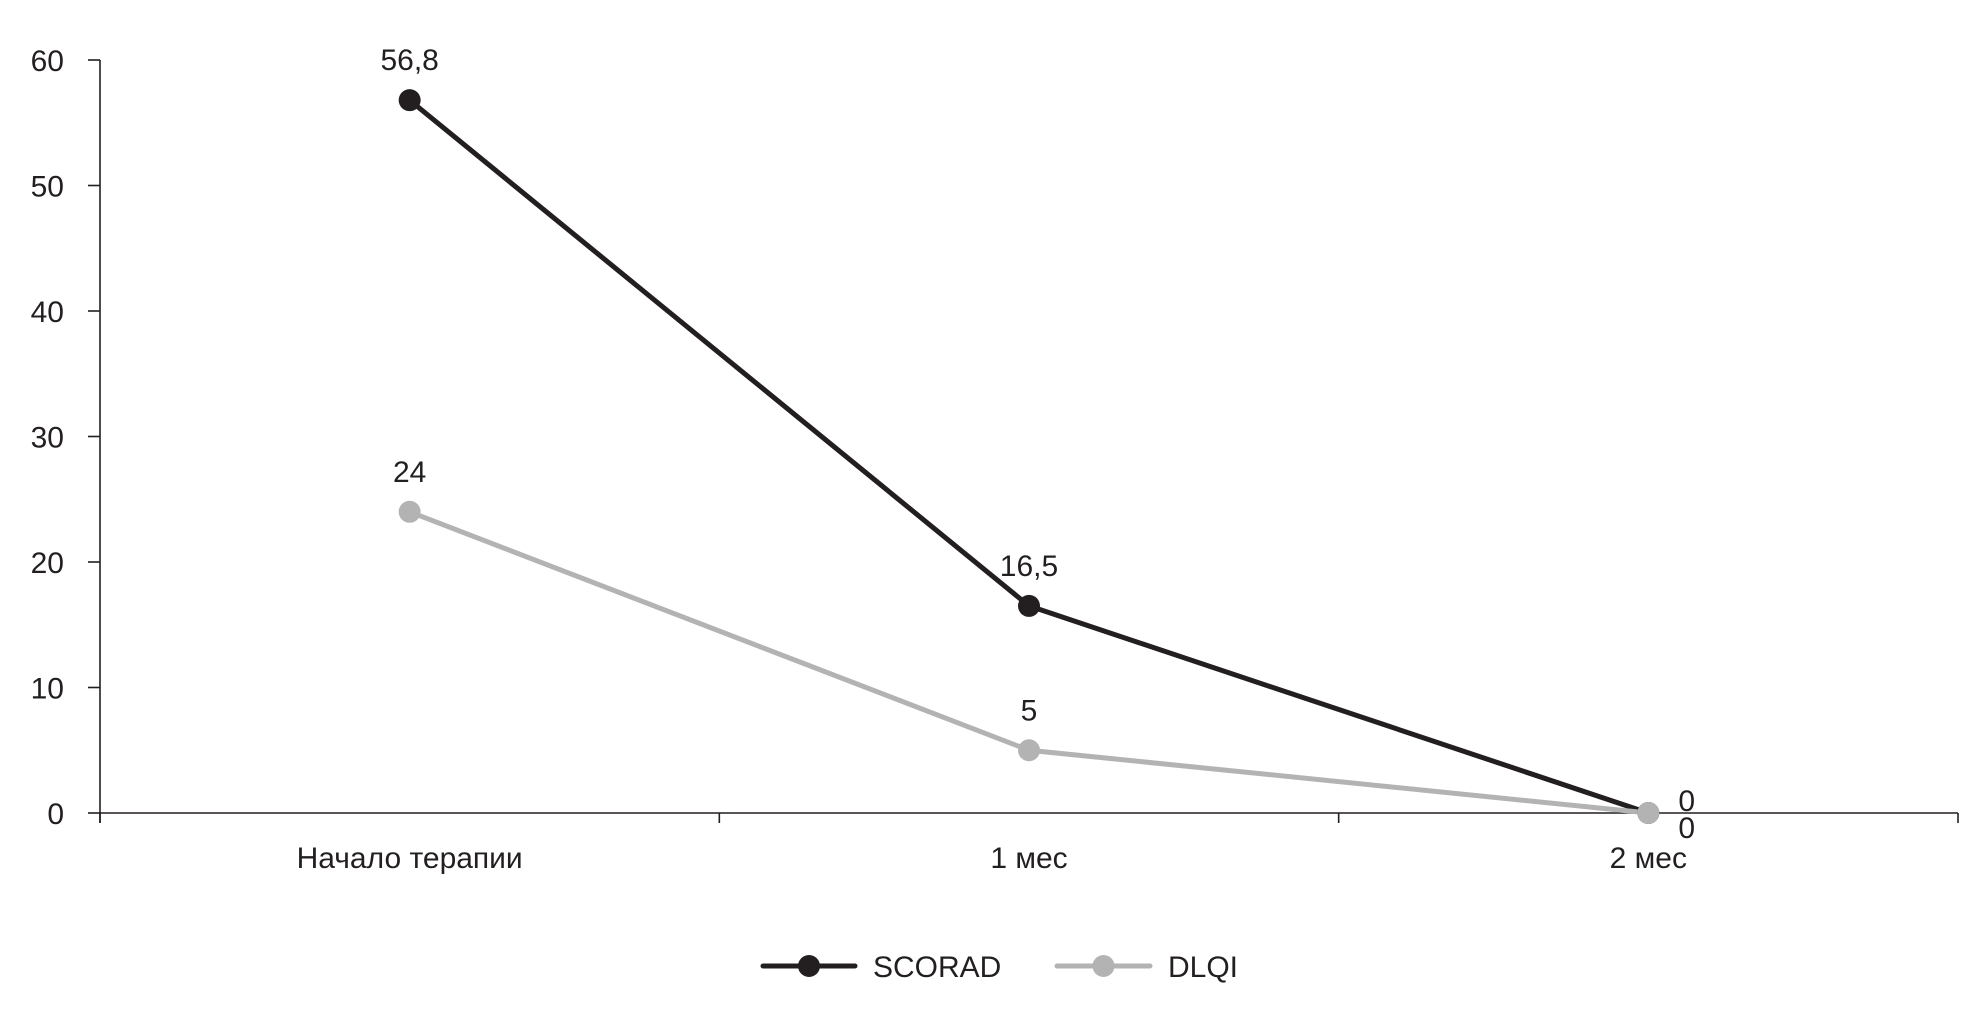  What do you see at coordinates (1103, 966) in the screenshot?
I see `legend-marker-dlqi` at bounding box center [1103, 966].